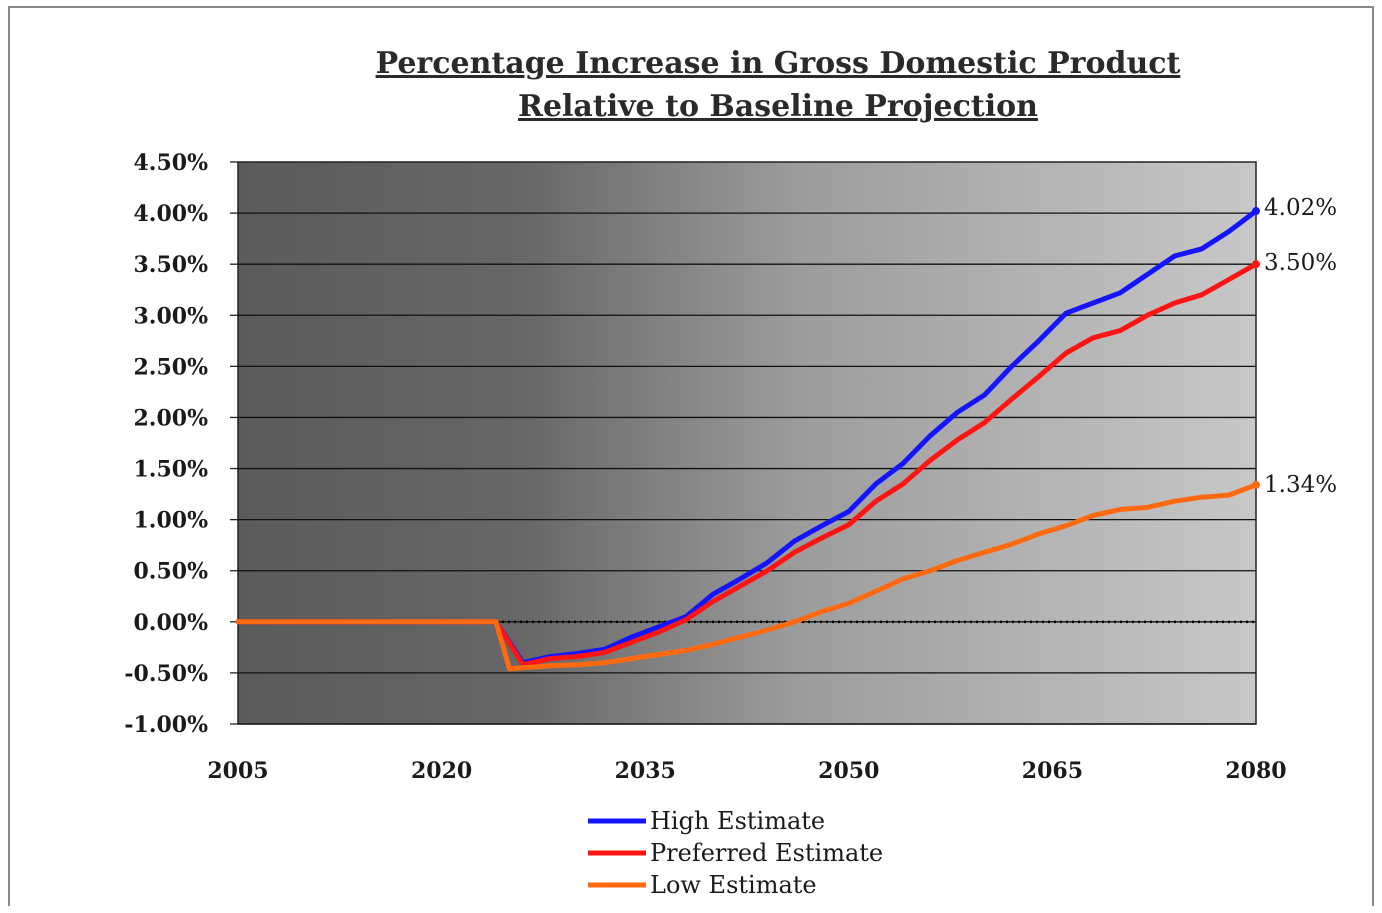  Describe the element at coordinates (171, 265) in the screenshot. I see `y-tick-label: 3.50%` at that location.